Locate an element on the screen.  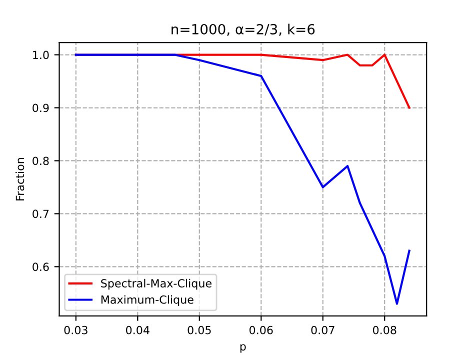
x-tick-label: 0.04 is located at coordinates (138, 330).